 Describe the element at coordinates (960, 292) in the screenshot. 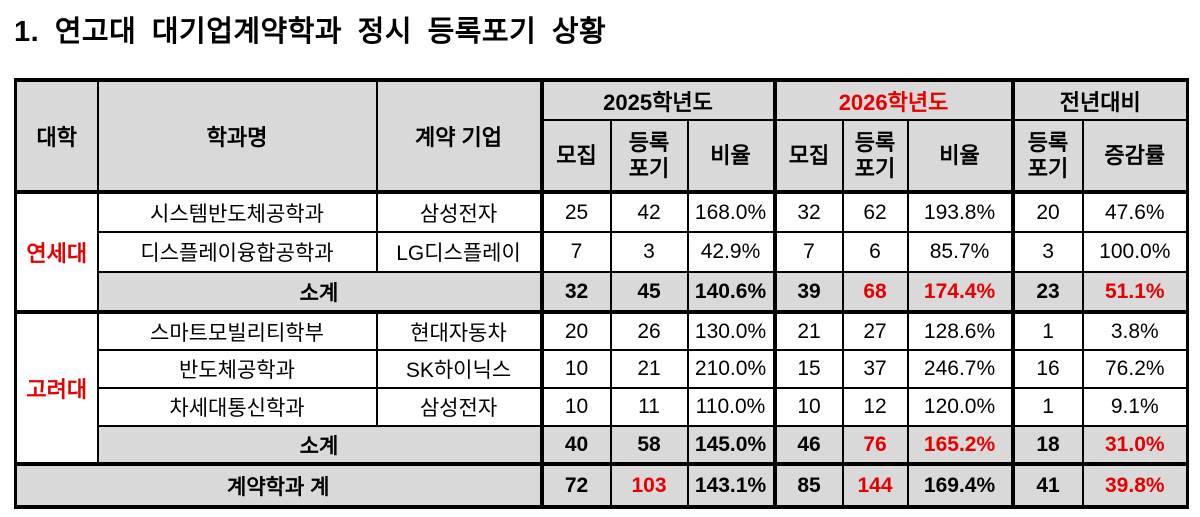

I see `value-cell: 174.4%` at that location.